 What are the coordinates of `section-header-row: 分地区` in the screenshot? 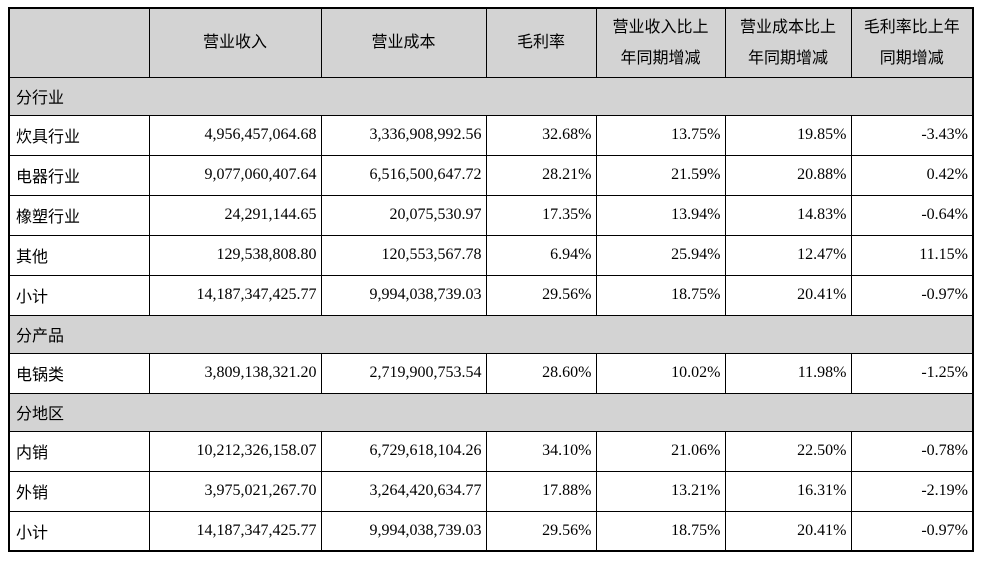 It's located at (491, 412).